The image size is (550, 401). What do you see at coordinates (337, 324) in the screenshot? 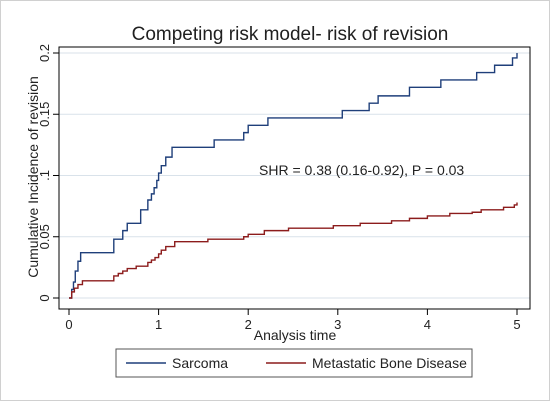
I see `x-tick-label-3: 3` at bounding box center [337, 324].